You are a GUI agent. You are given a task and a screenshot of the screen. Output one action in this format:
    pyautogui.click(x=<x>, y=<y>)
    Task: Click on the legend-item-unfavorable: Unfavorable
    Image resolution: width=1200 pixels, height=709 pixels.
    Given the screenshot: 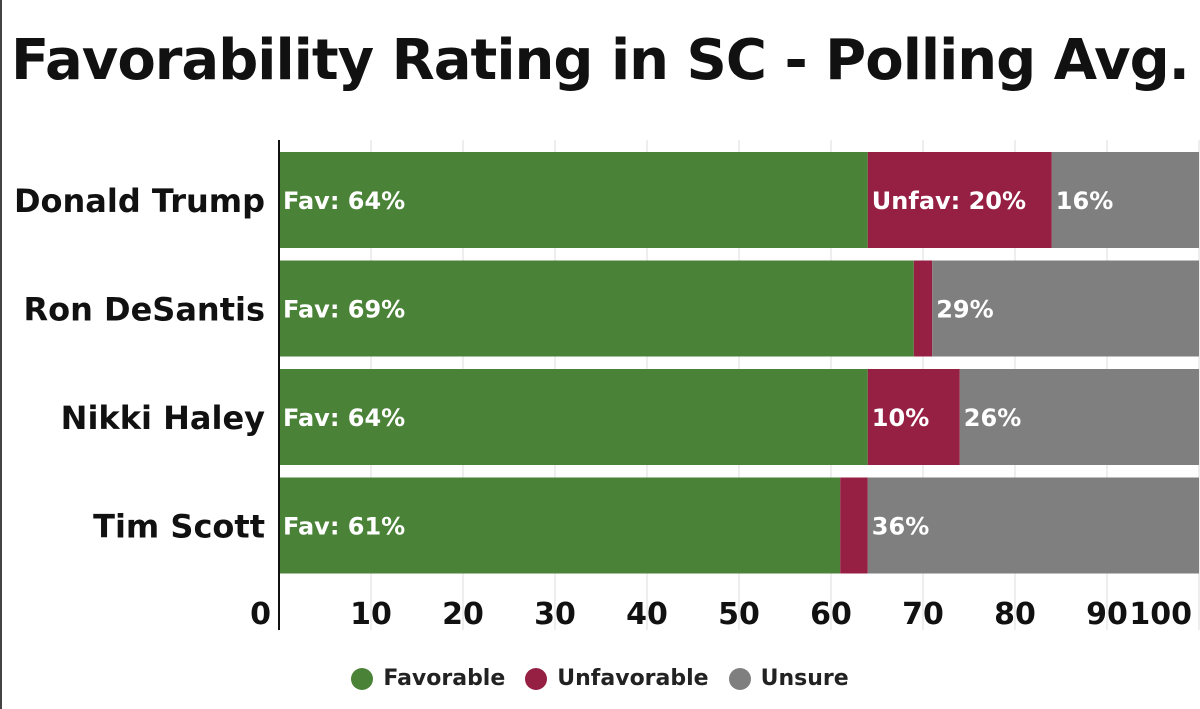 What is the action you would take?
    pyautogui.click(x=617, y=678)
    